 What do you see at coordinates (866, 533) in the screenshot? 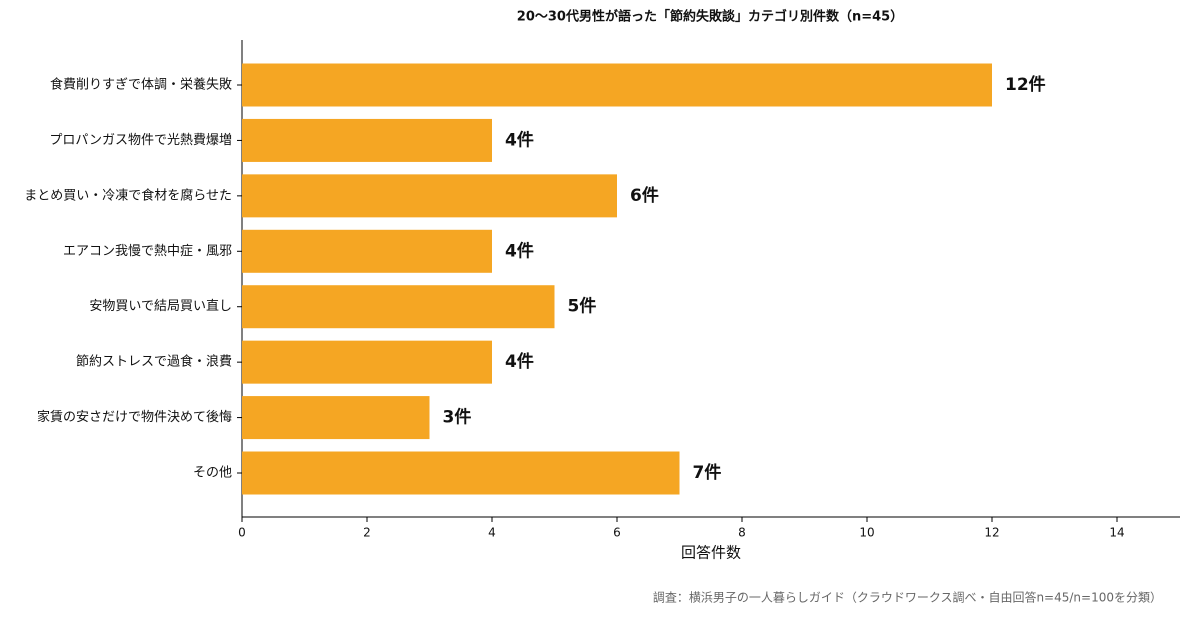
I see `x-tick-label: 10` at bounding box center [866, 533].